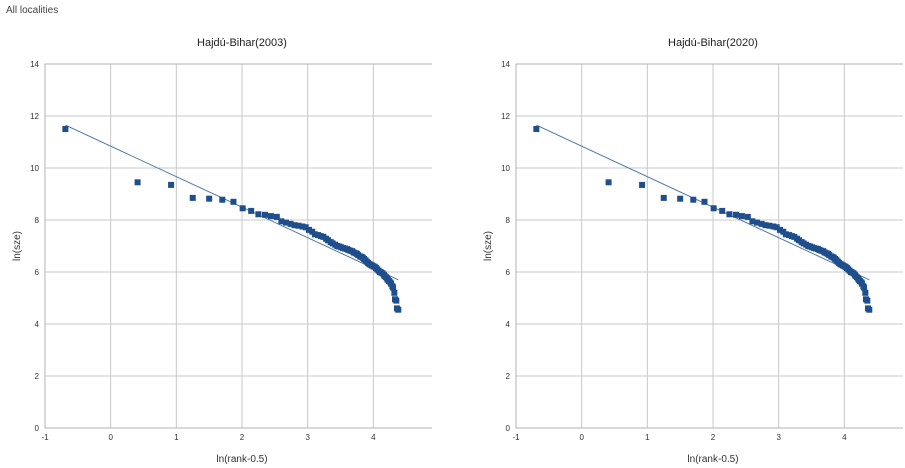 Image resolution: width=905 pixels, height=468 pixels. Describe the element at coordinates (242, 43) in the screenshot. I see `chart-title: Hajdú-Bihar(2003)` at that location.